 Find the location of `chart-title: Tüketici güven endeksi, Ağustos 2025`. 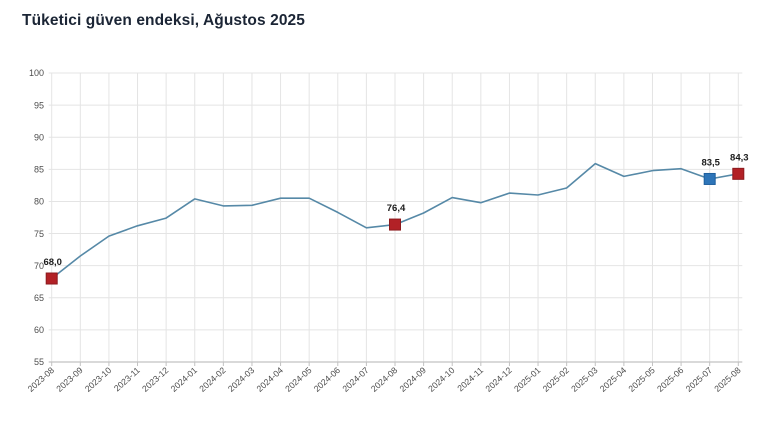

chart-title: Tüketici güven endeksi, Ağustos 2025 is located at coordinates (163, 20).